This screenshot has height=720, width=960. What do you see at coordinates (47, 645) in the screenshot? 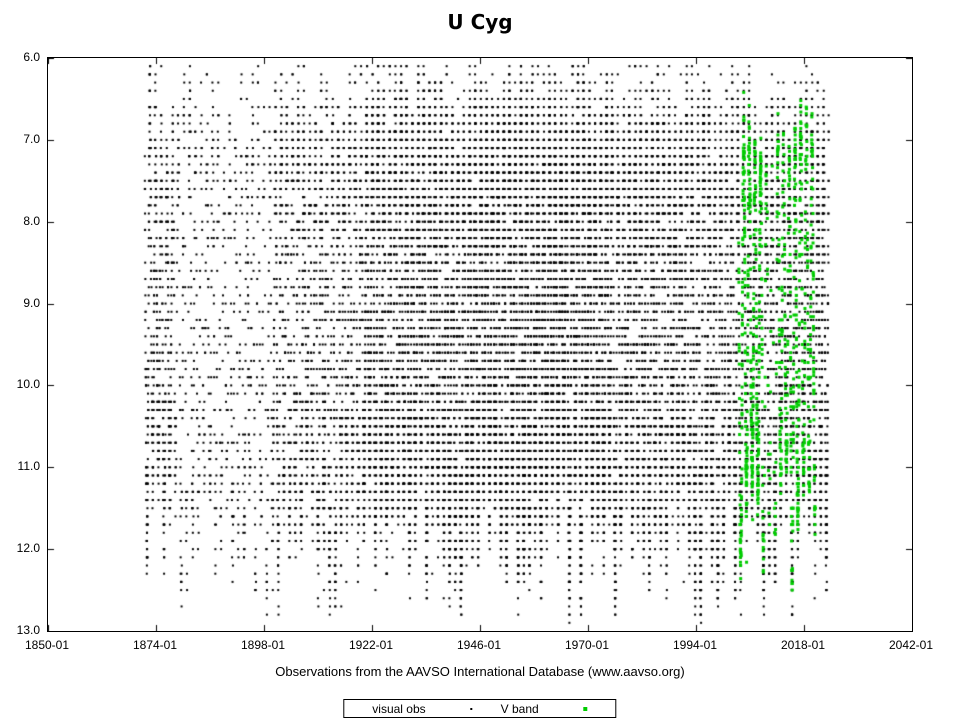
I see `x-tick-label: 1850-01` at bounding box center [47, 645].